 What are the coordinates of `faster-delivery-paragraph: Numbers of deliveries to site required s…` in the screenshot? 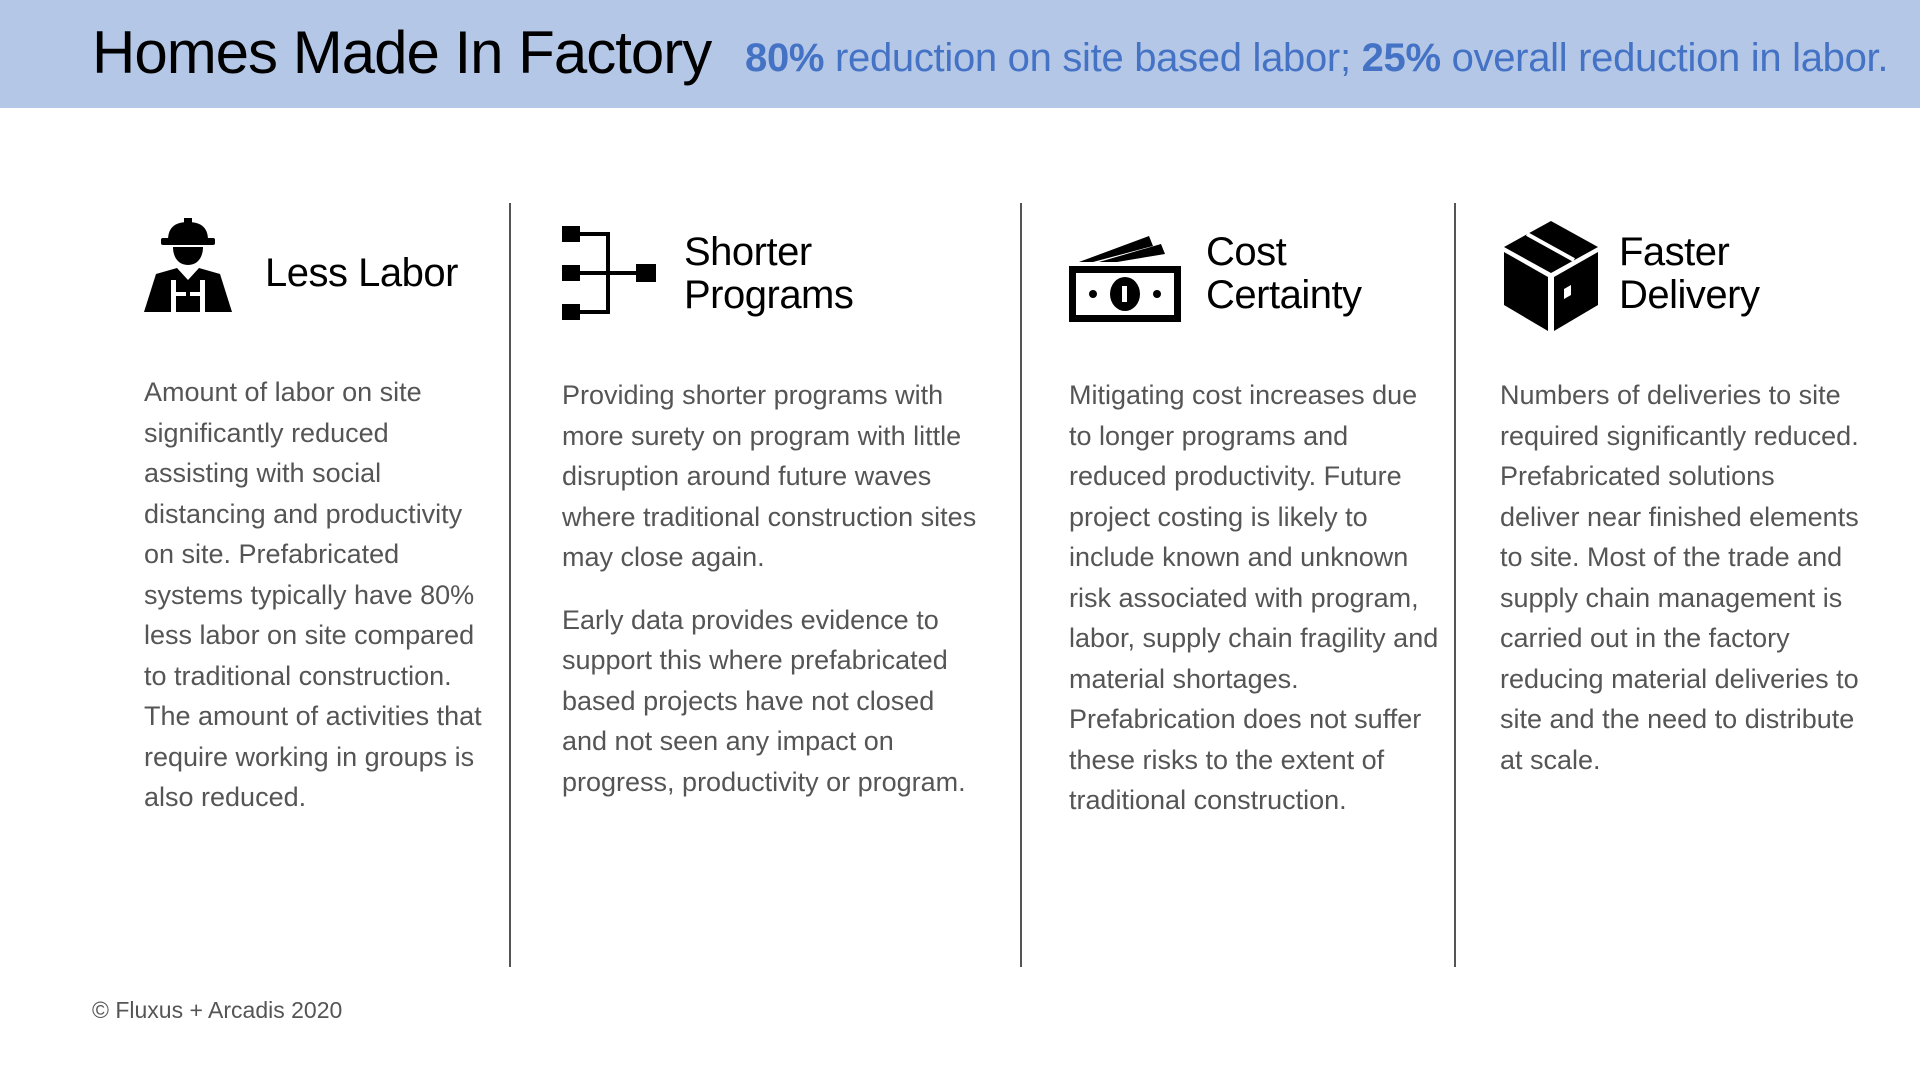 It's located at (1679, 577).